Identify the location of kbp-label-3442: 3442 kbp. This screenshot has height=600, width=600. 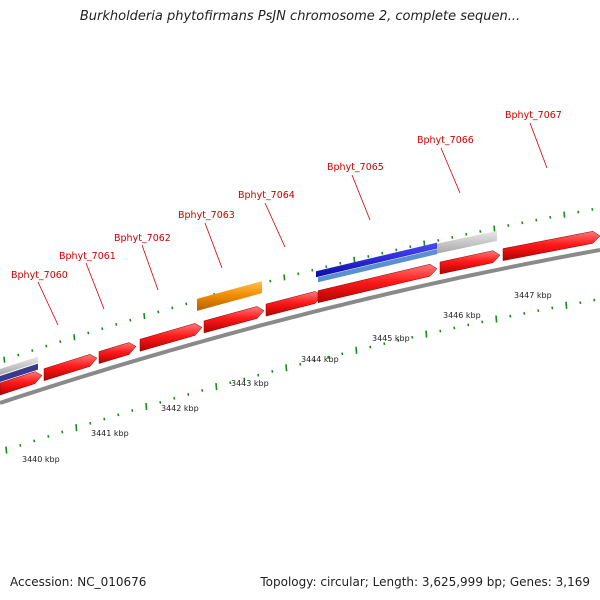
(180, 408).